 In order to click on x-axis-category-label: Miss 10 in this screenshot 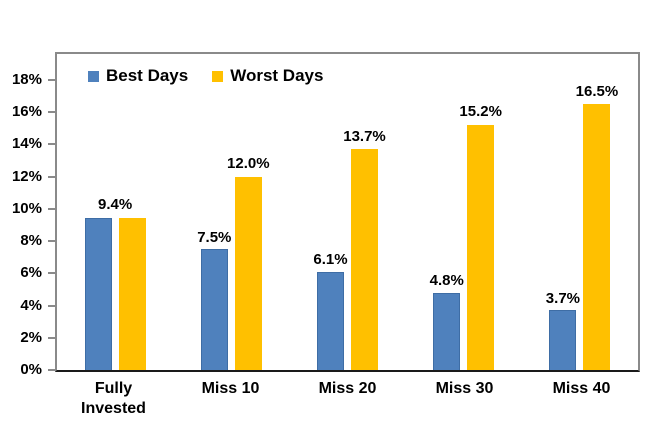, I will do `click(230, 388)`.